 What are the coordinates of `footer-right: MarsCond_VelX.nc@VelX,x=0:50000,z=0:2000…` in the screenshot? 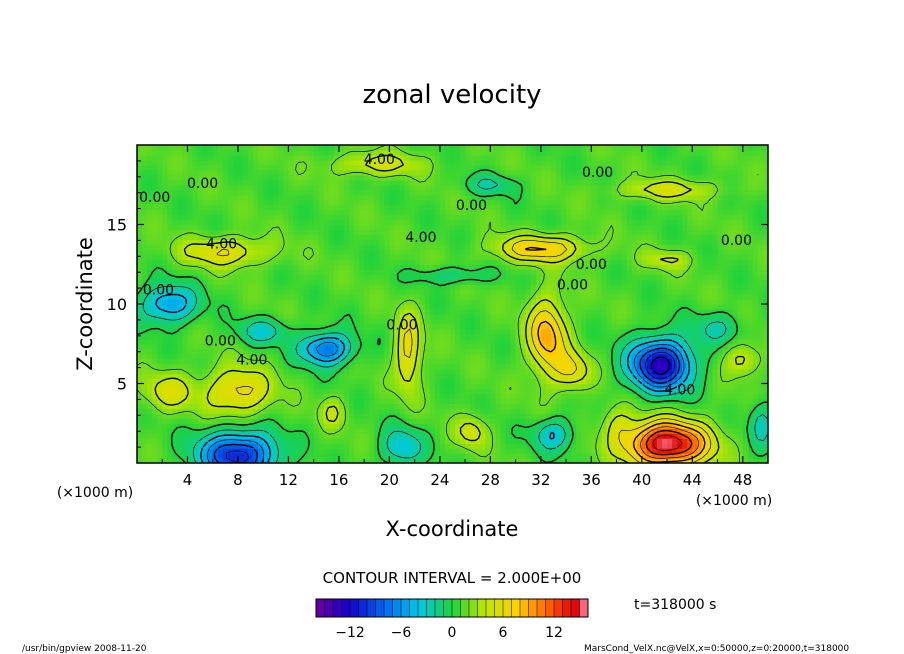 It's located at (716, 649).